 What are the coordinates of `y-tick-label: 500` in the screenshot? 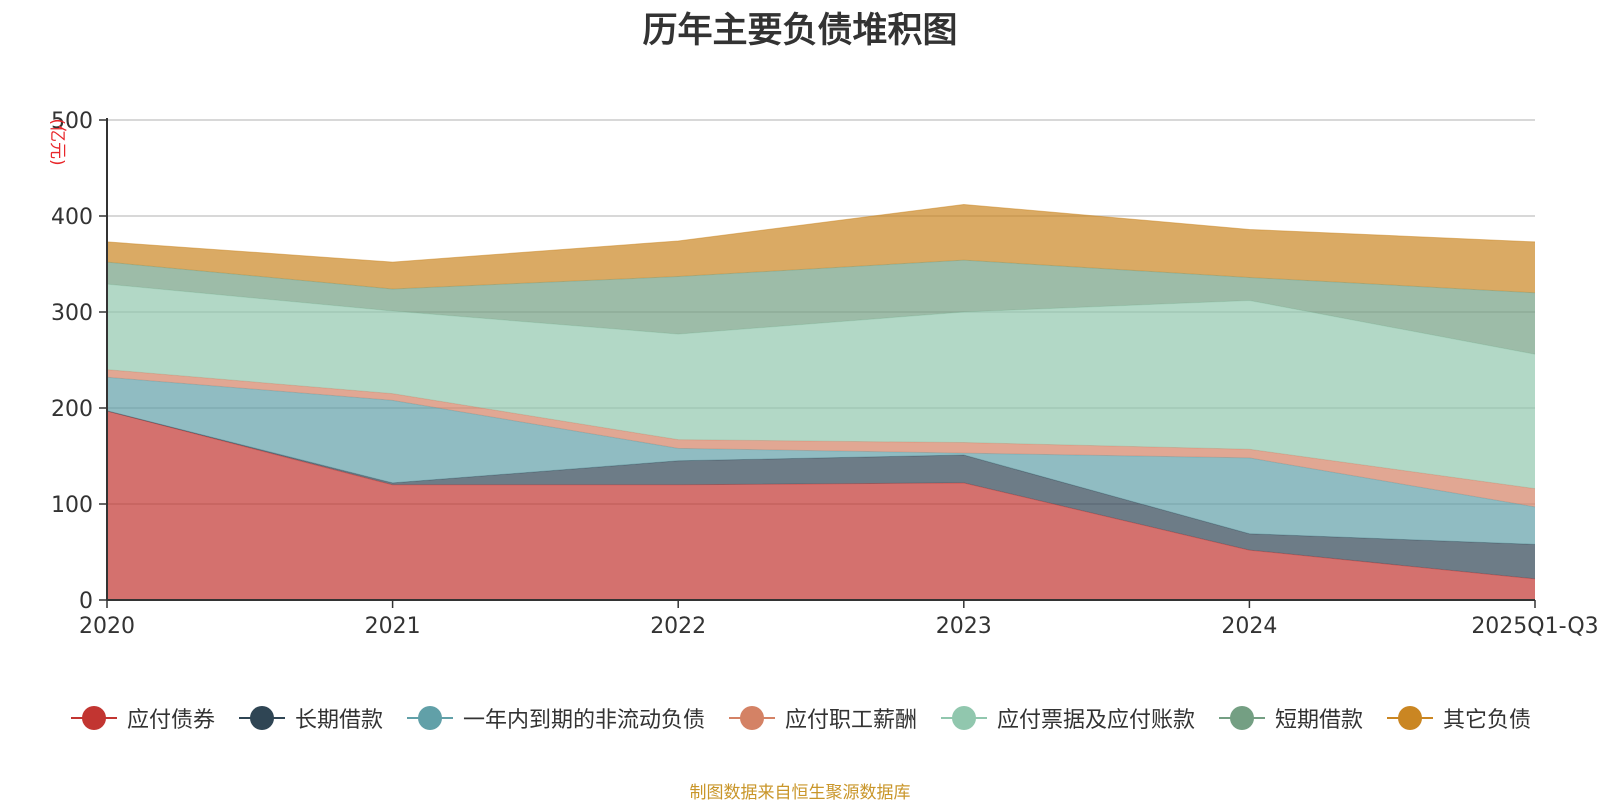 It's located at (72, 121).